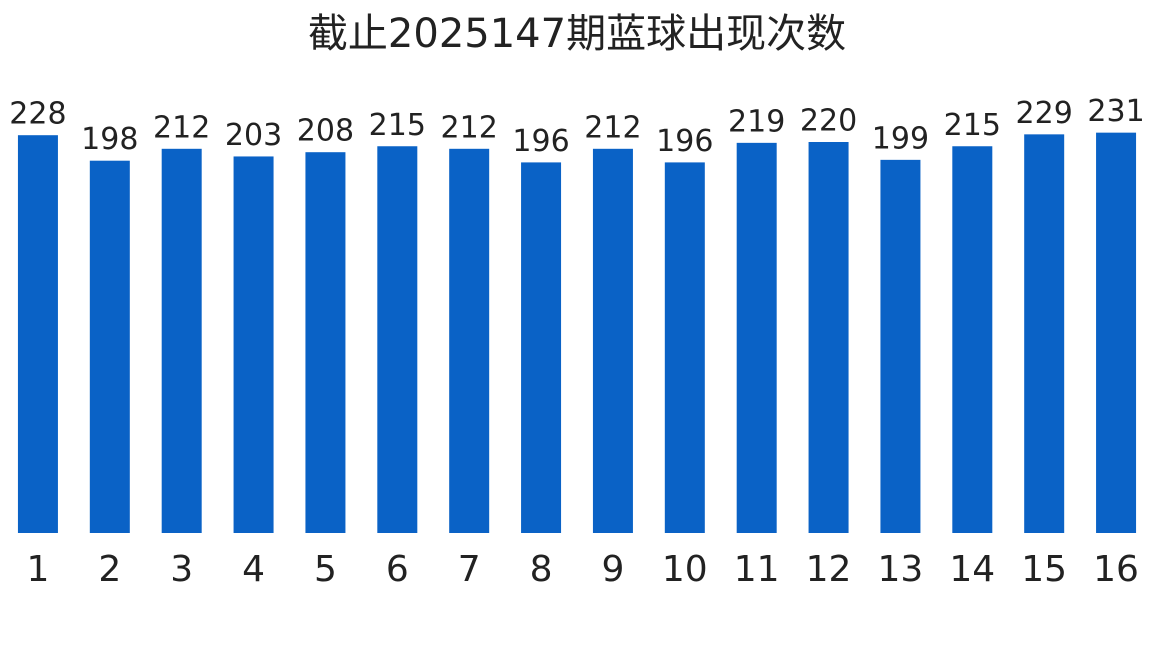 Image resolution: width=1154 pixels, height=656 pixels. Describe the element at coordinates (109, 569) in the screenshot. I see `x-tick-label: 2` at that location.